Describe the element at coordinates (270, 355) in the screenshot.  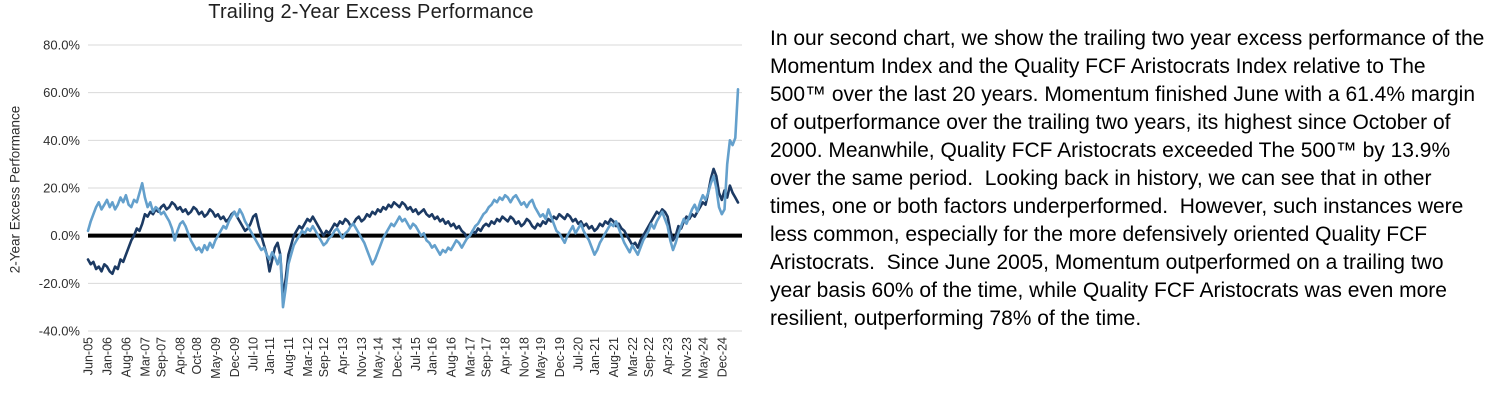
I see `x-tick-label: Jan-11` at that location.